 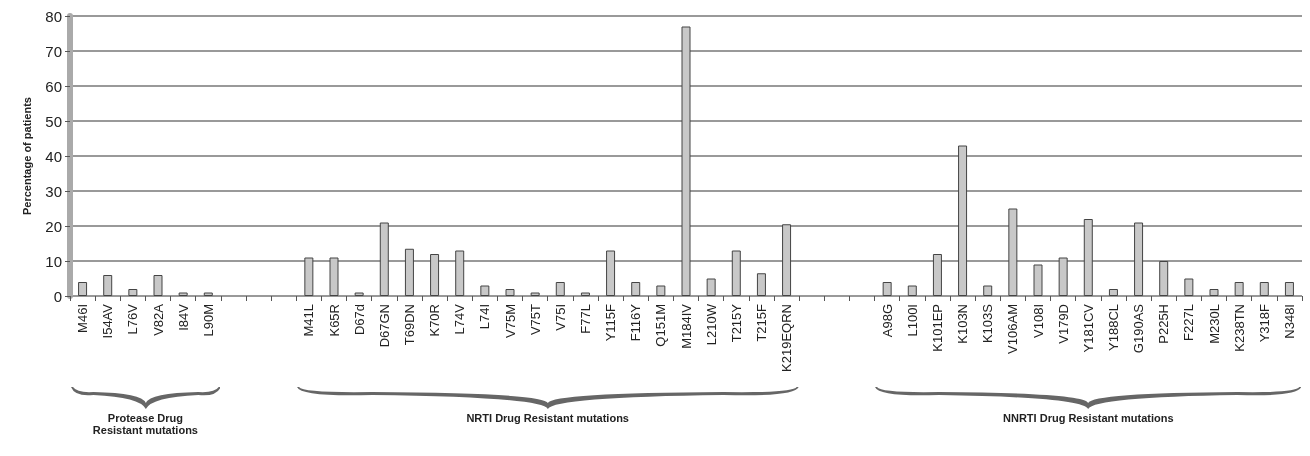 What do you see at coordinates (963, 324) in the screenshot?
I see `x-tick-label: K103N` at bounding box center [963, 324].